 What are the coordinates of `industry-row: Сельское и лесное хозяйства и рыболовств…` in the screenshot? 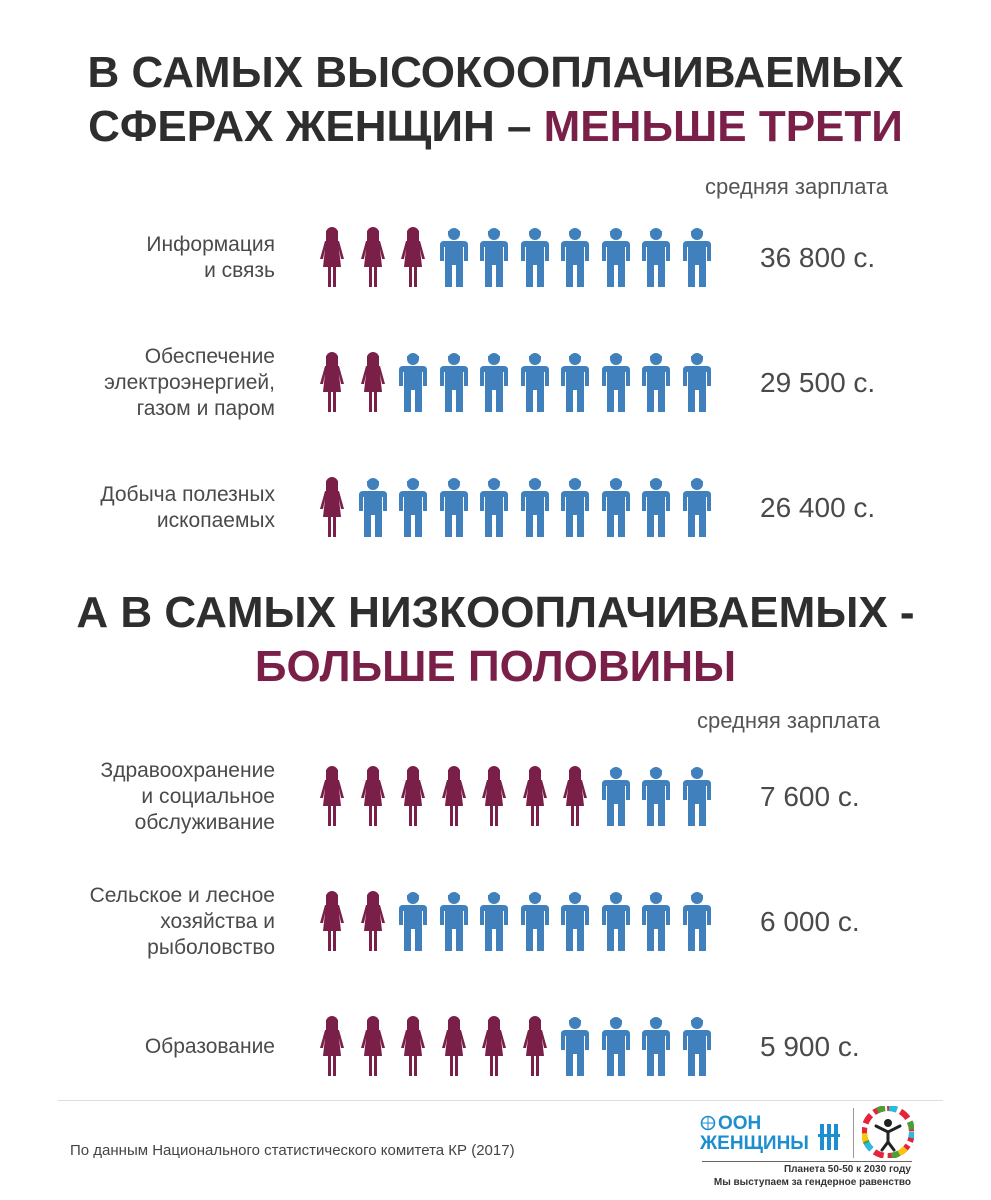 It's located at (495, 922).